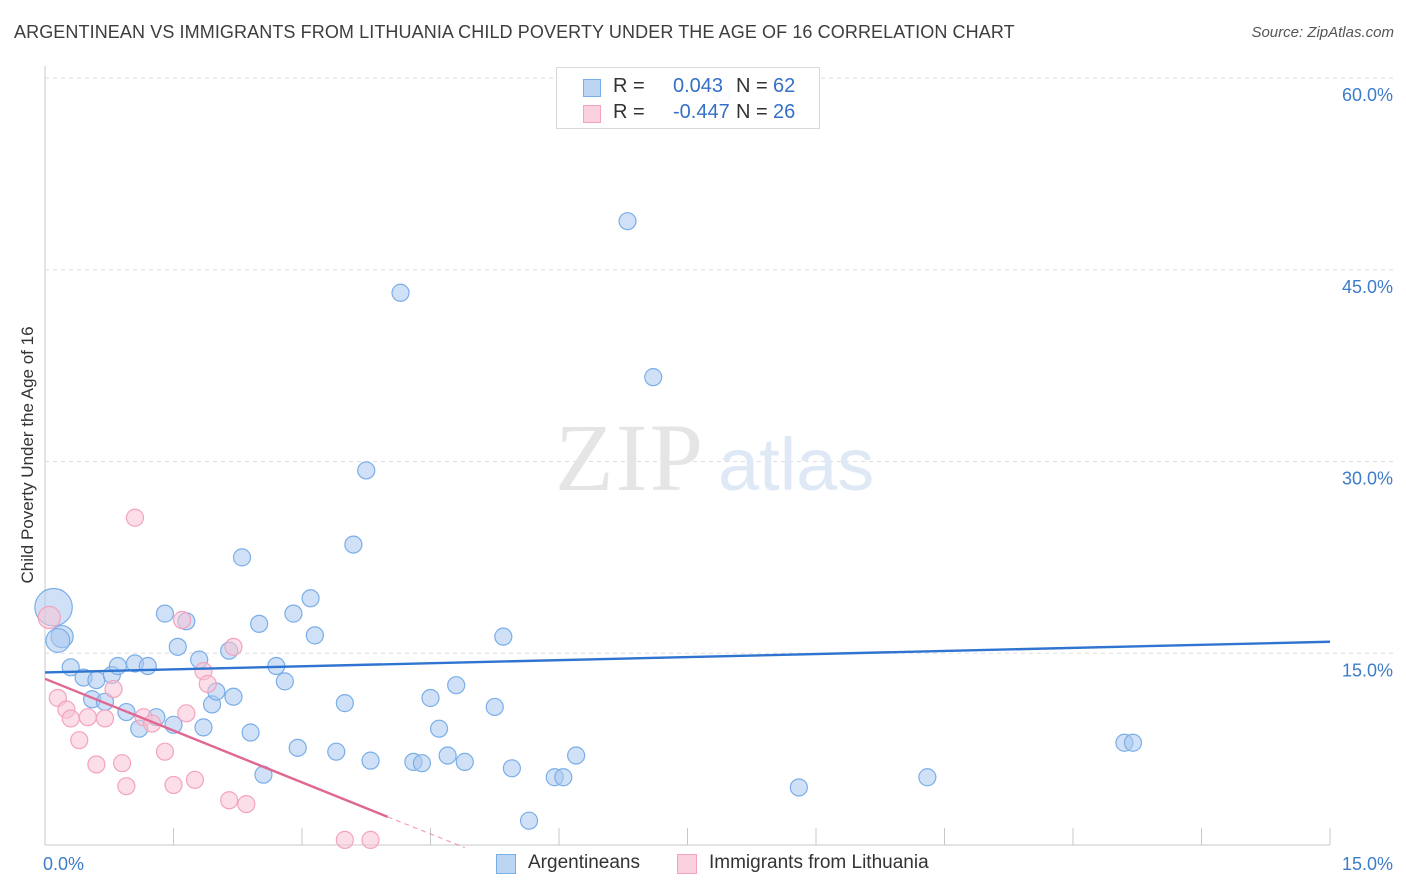 The image size is (1406, 892). I want to click on y-tick-label-3: 60.0%, so click(1367, 95).